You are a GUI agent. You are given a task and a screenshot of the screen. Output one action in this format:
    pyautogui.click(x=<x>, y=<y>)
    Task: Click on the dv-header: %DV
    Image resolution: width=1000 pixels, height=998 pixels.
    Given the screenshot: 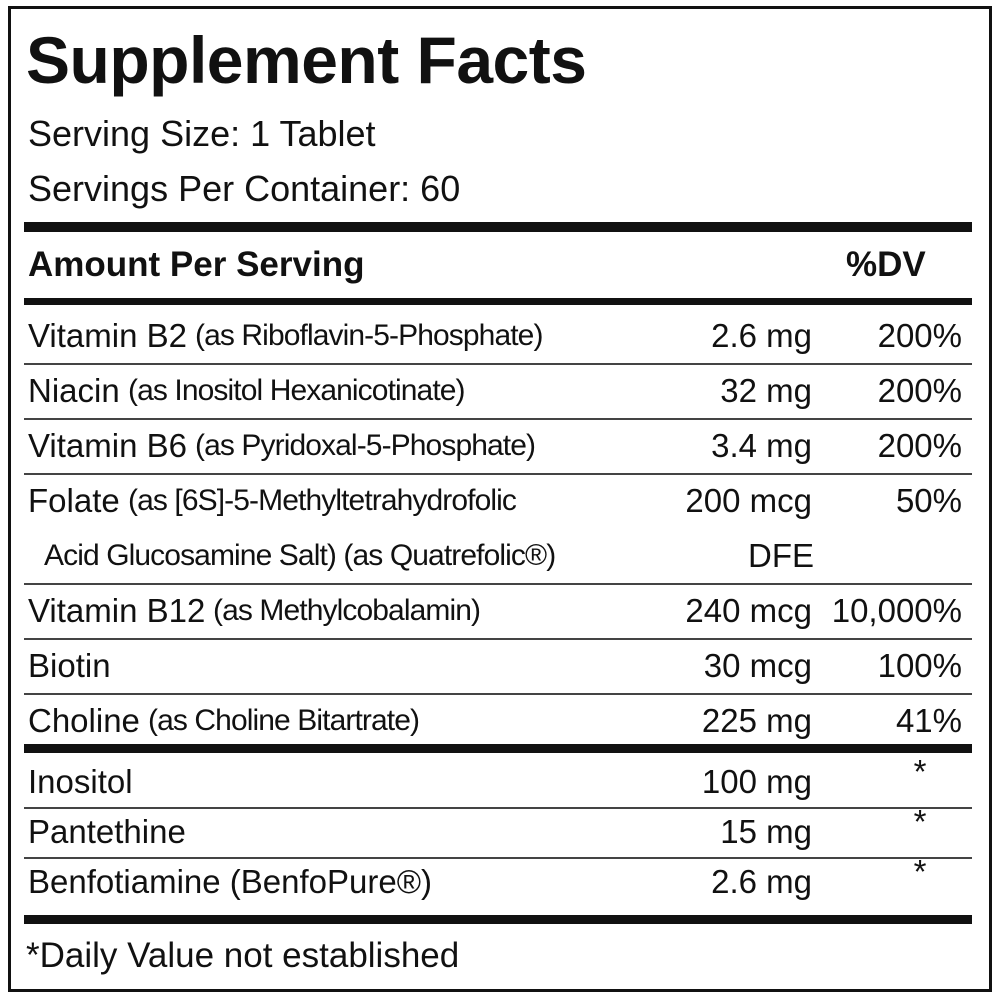 What is the action you would take?
    pyautogui.click(x=886, y=264)
    